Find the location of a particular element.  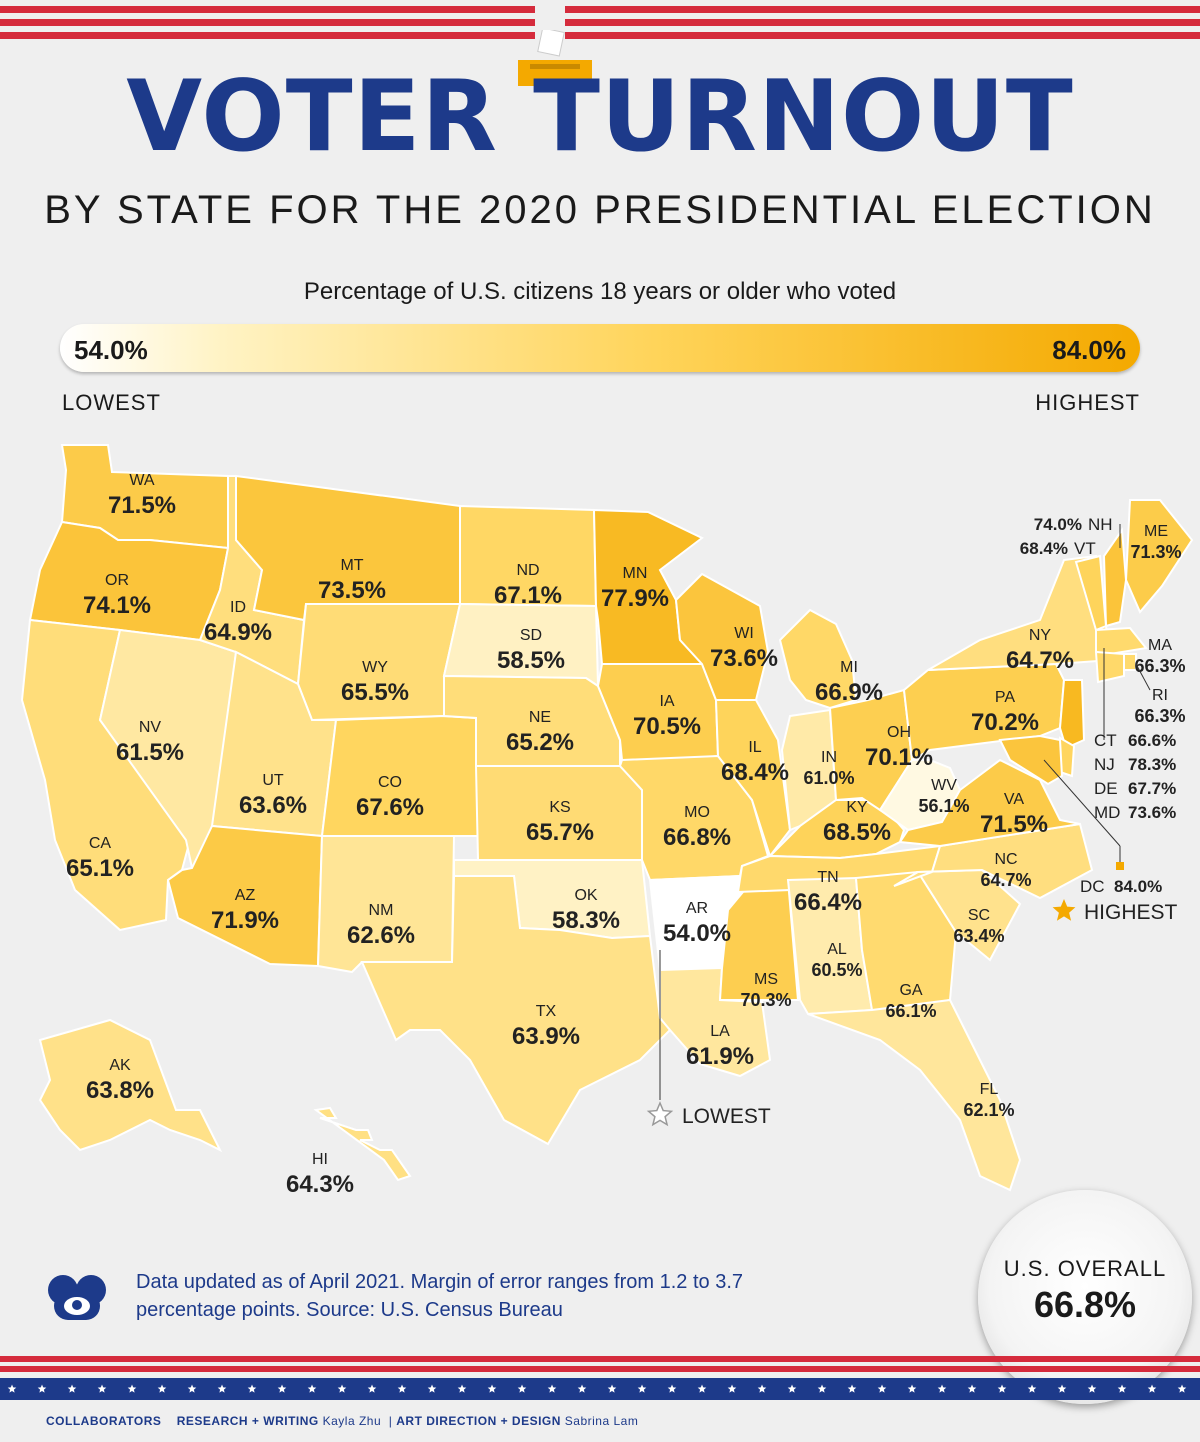

state-value-nc: 64.7% is located at coordinates (1005, 880).